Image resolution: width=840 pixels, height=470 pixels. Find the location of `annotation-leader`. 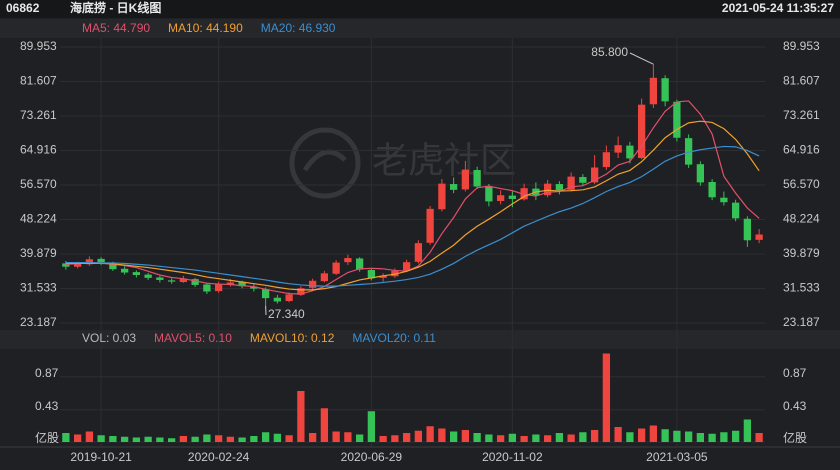

annotation-leader is located at coordinates (641, 58).